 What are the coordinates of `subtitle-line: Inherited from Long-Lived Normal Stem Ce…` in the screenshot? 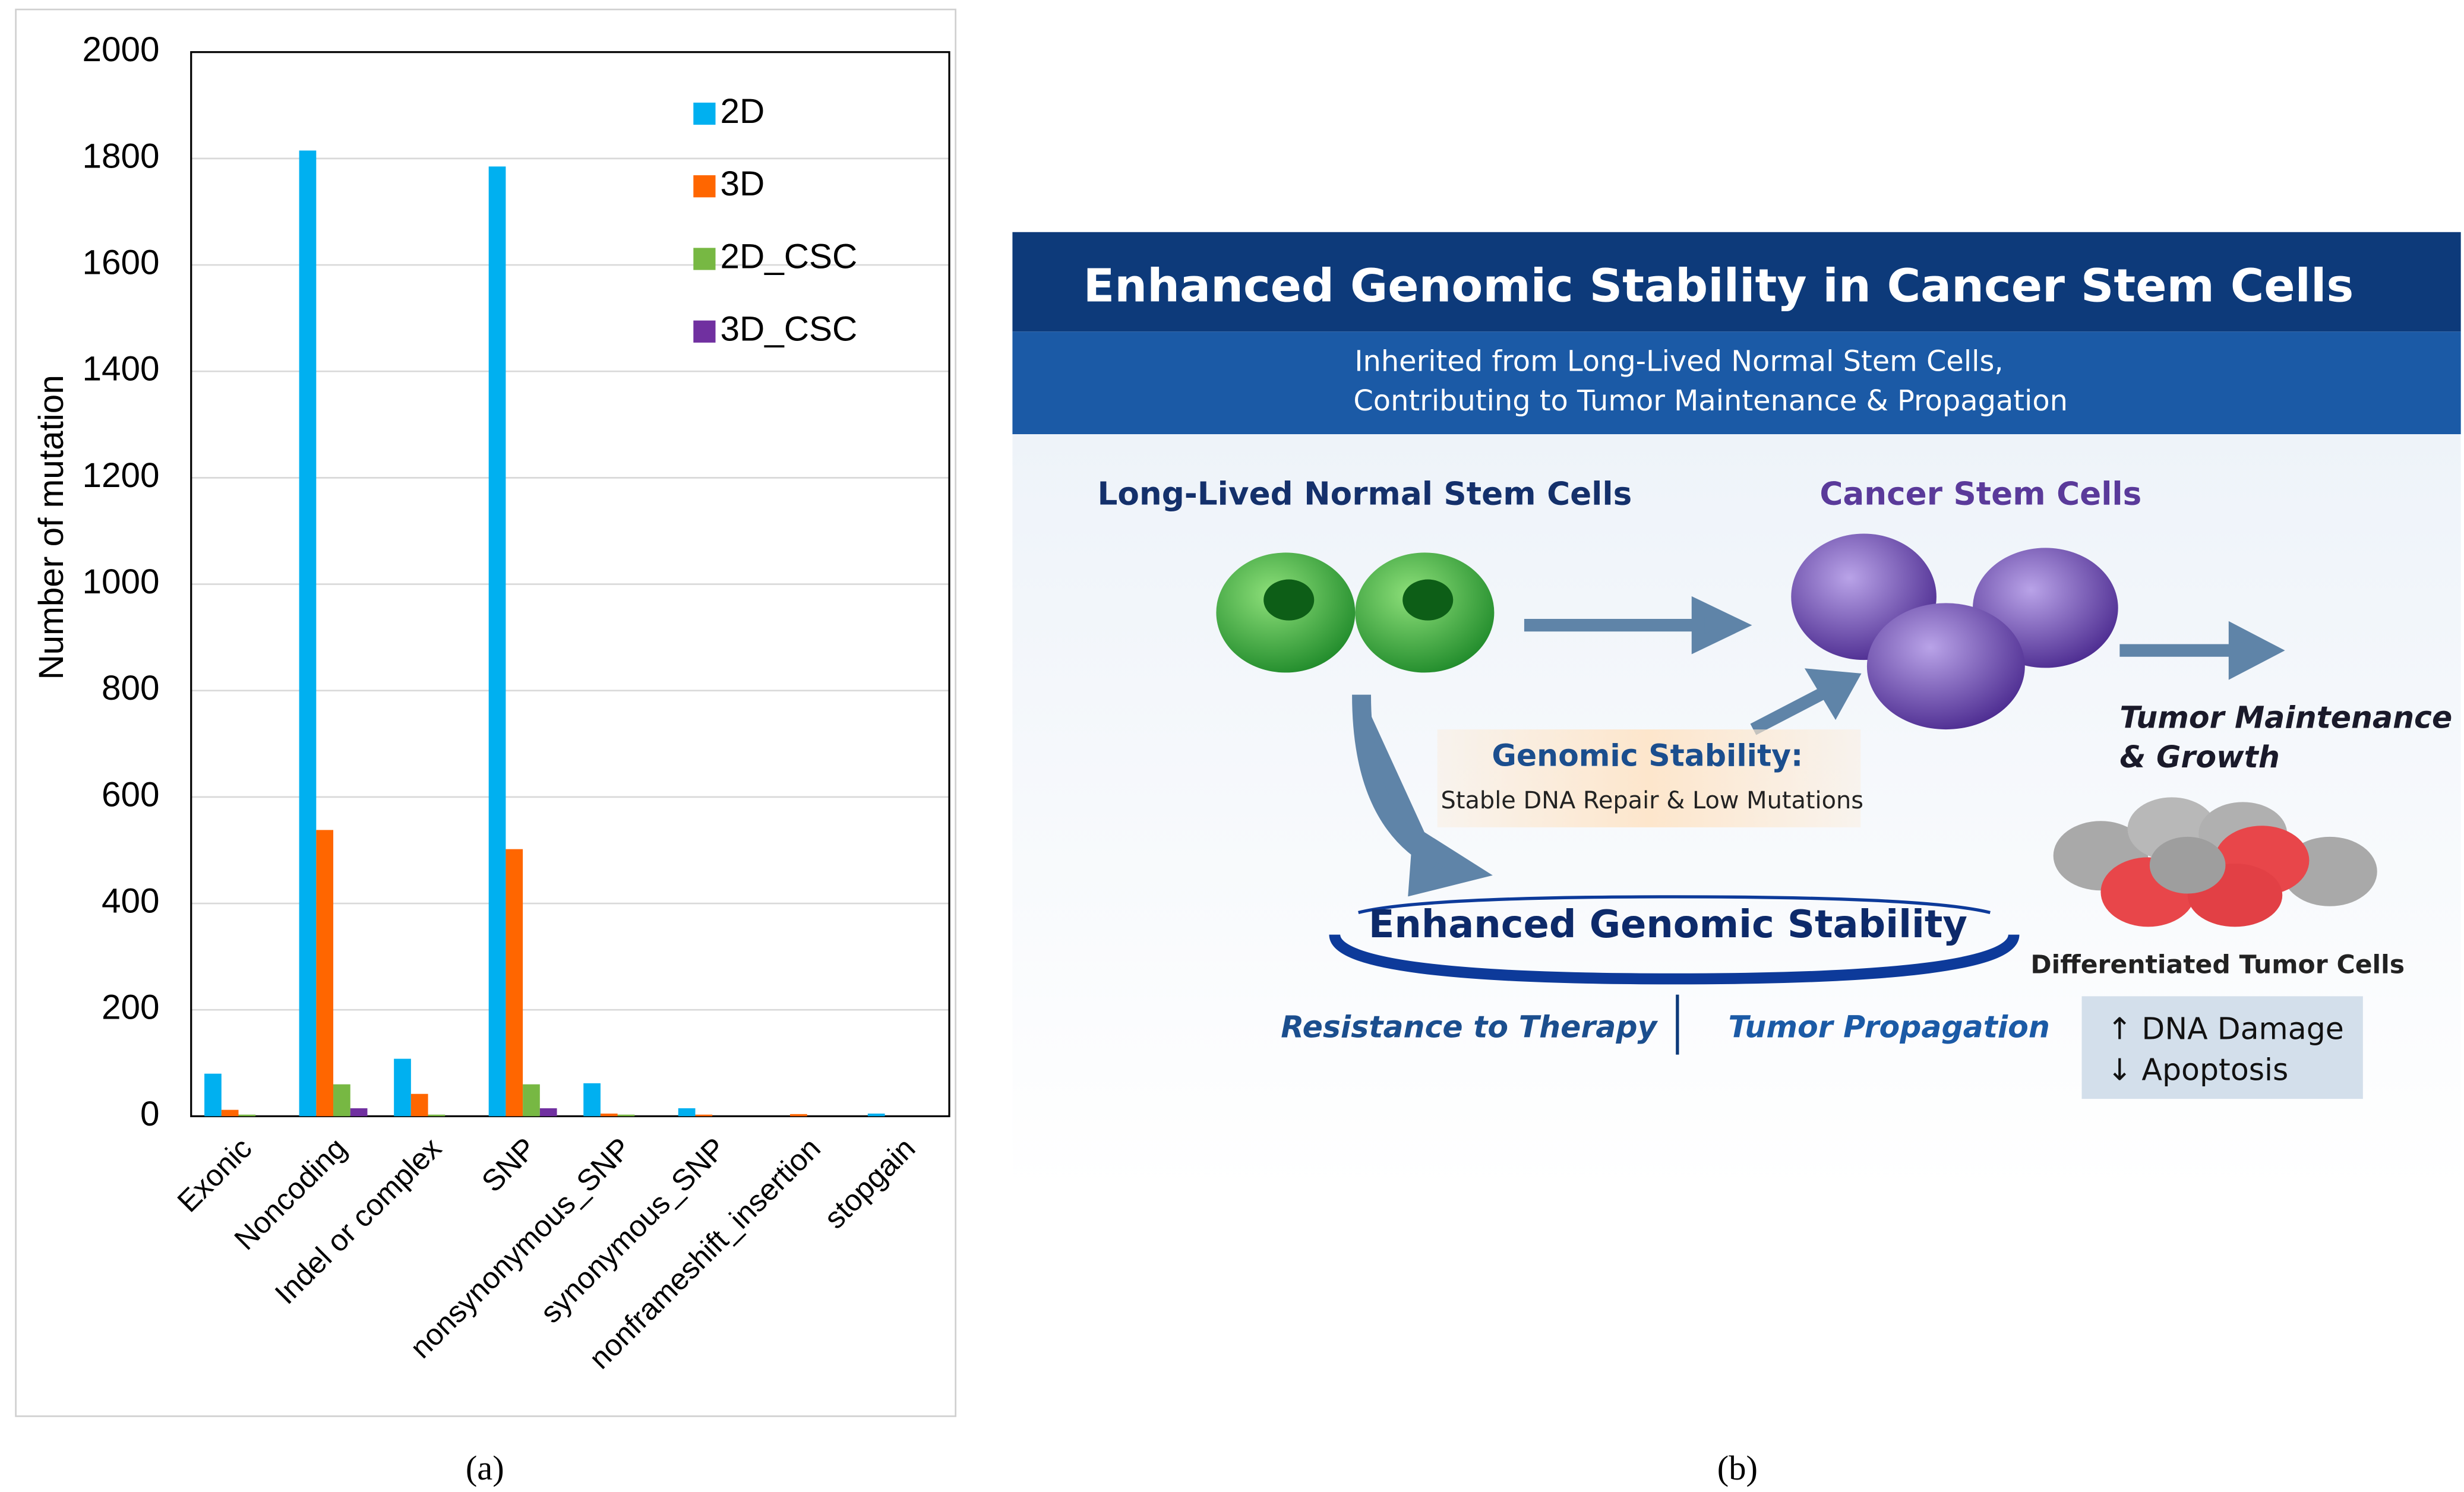 It's located at (1679, 361).